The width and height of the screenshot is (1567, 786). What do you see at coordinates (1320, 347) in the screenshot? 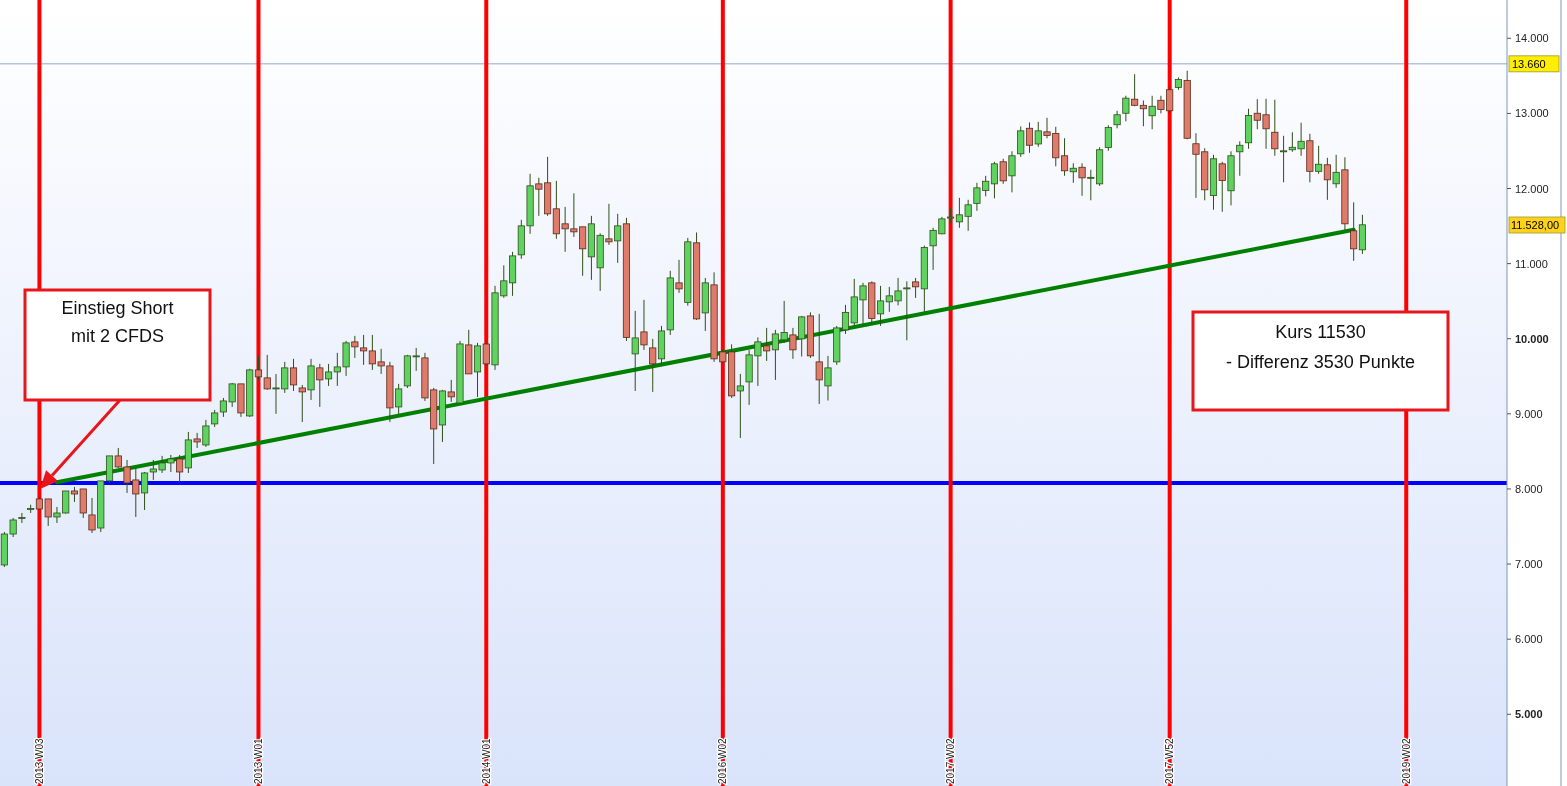
I see `annotation: Kurs 11530 - Differenz 3530 Punkte` at bounding box center [1320, 347].